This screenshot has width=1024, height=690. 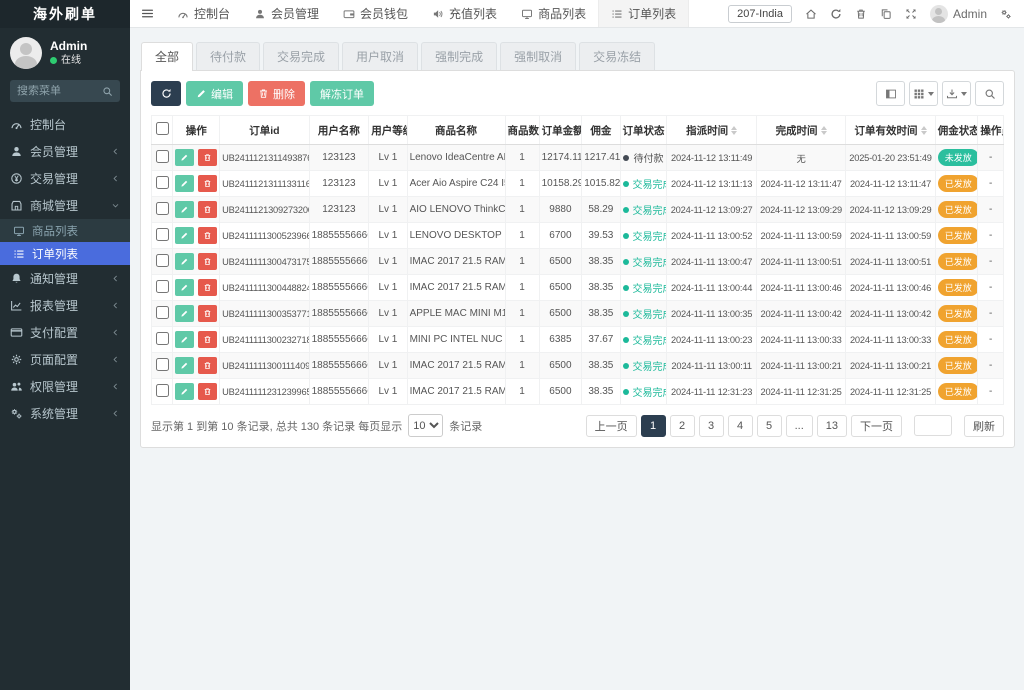 I want to click on grid-columns-icon, so click(x=919, y=94).